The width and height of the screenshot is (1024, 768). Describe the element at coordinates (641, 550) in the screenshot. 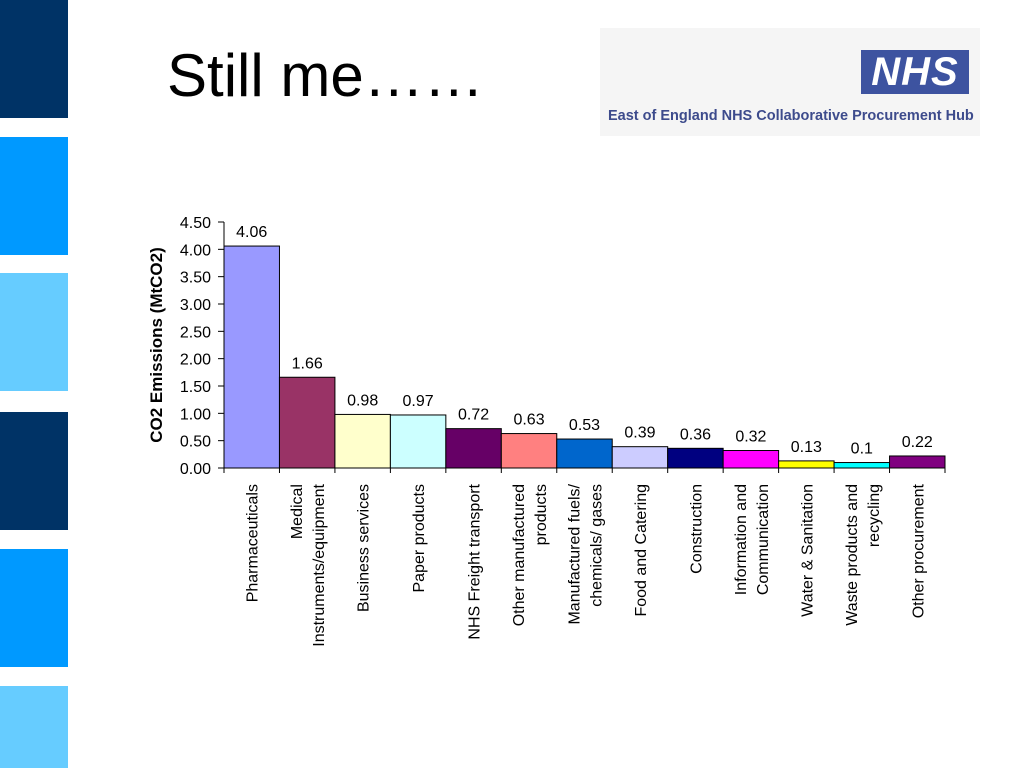

I see `x-category-label: Food and Catering` at that location.